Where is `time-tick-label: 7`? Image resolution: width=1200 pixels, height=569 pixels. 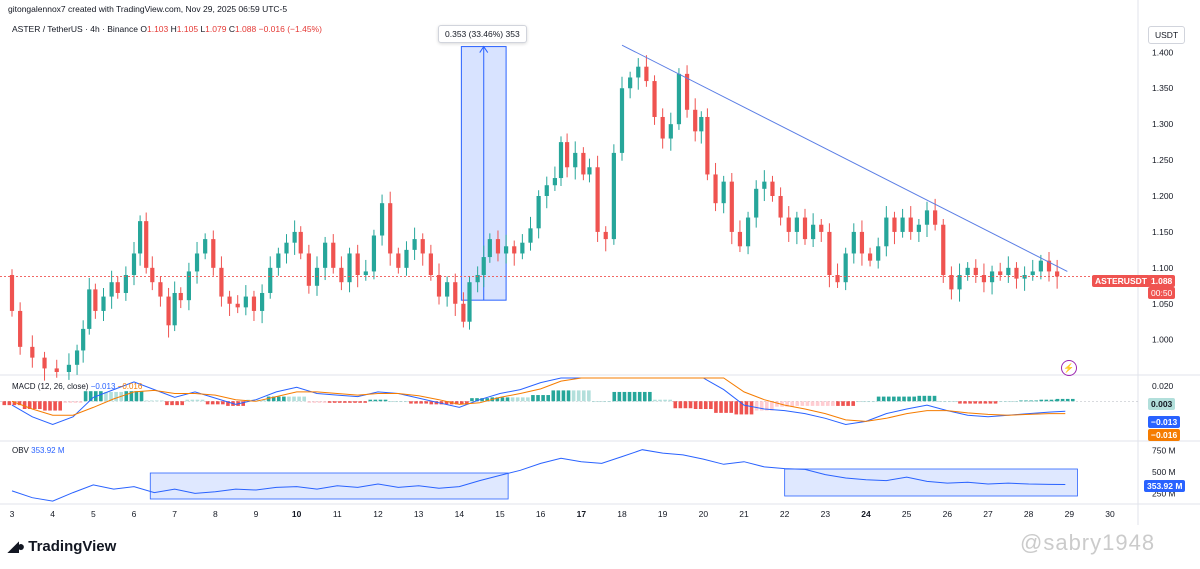 time-tick-label: 7 is located at coordinates (174, 514).